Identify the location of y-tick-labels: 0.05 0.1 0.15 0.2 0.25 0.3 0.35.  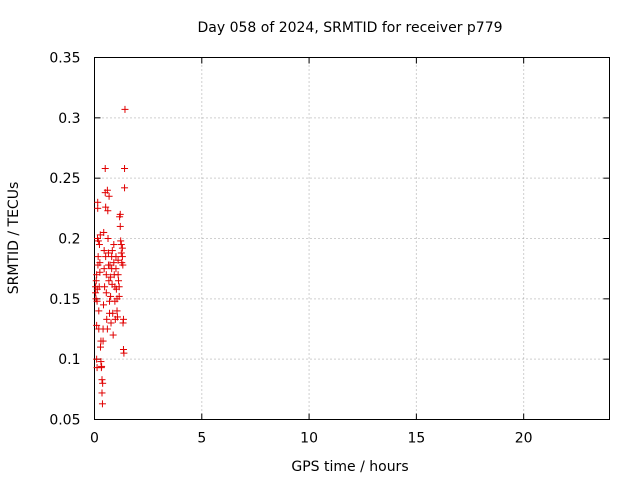
(64, 240).